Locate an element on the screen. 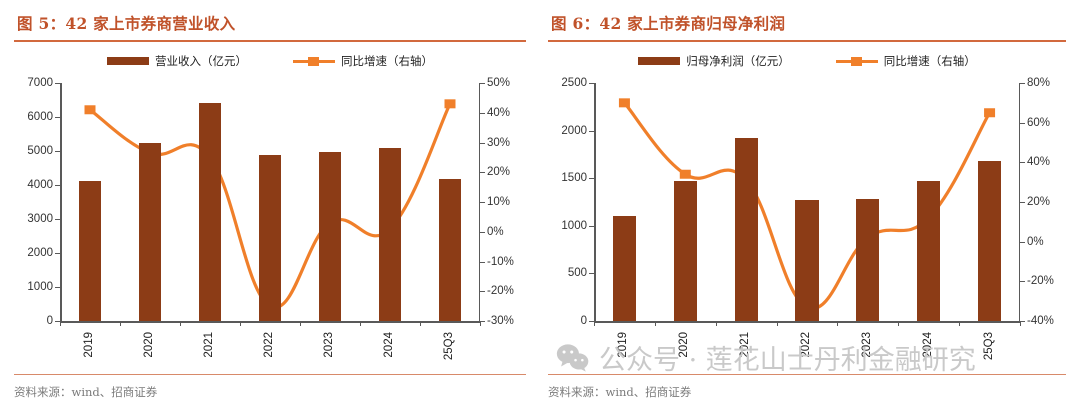  y2-axis-label: 40% is located at coordinates (499, 112).